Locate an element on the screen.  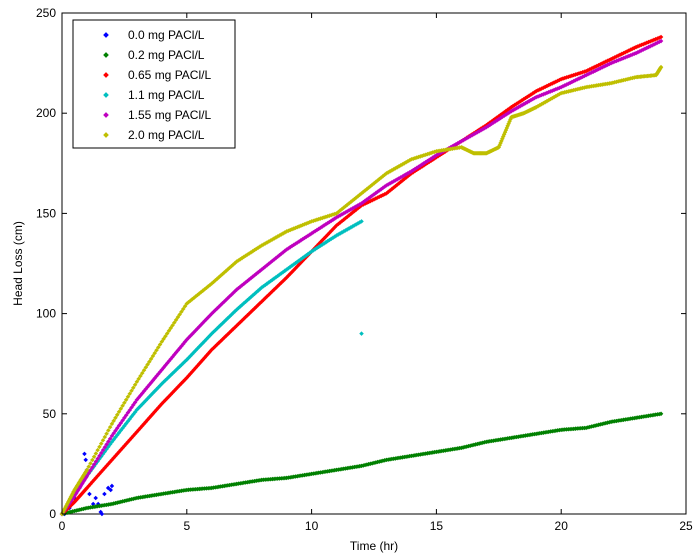
legend-label: 0.0 mg PACl/L is located at coordinates (166, 35).